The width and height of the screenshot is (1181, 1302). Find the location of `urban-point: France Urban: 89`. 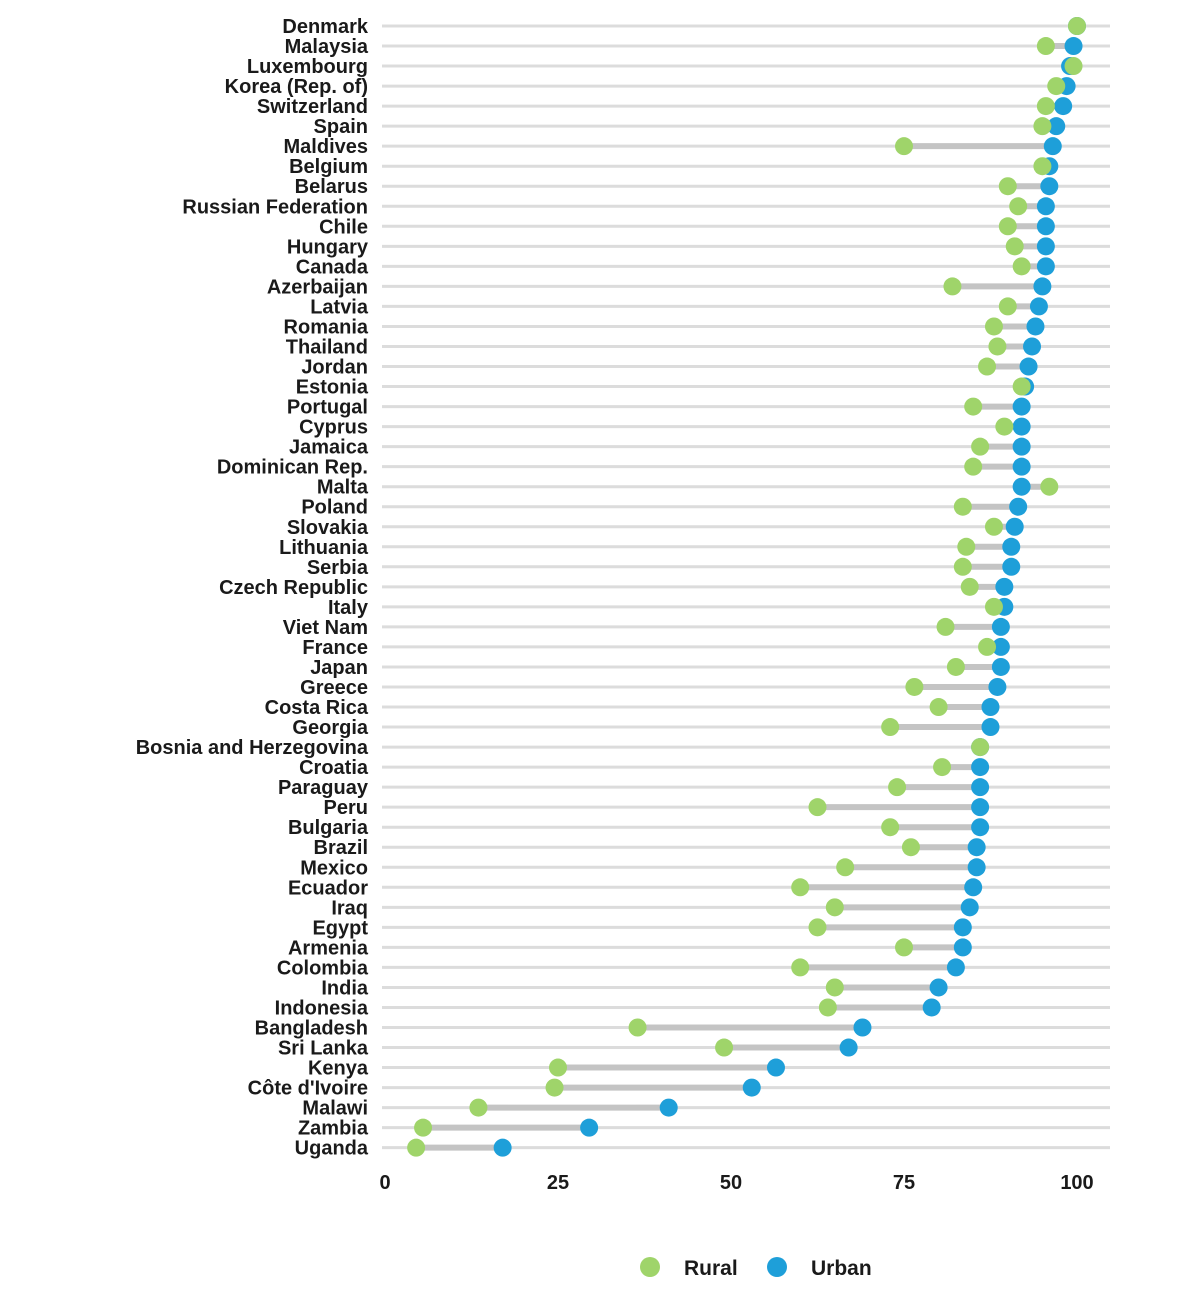

urban-point: France Urban: 89 is located at coordinates (1000, 646).